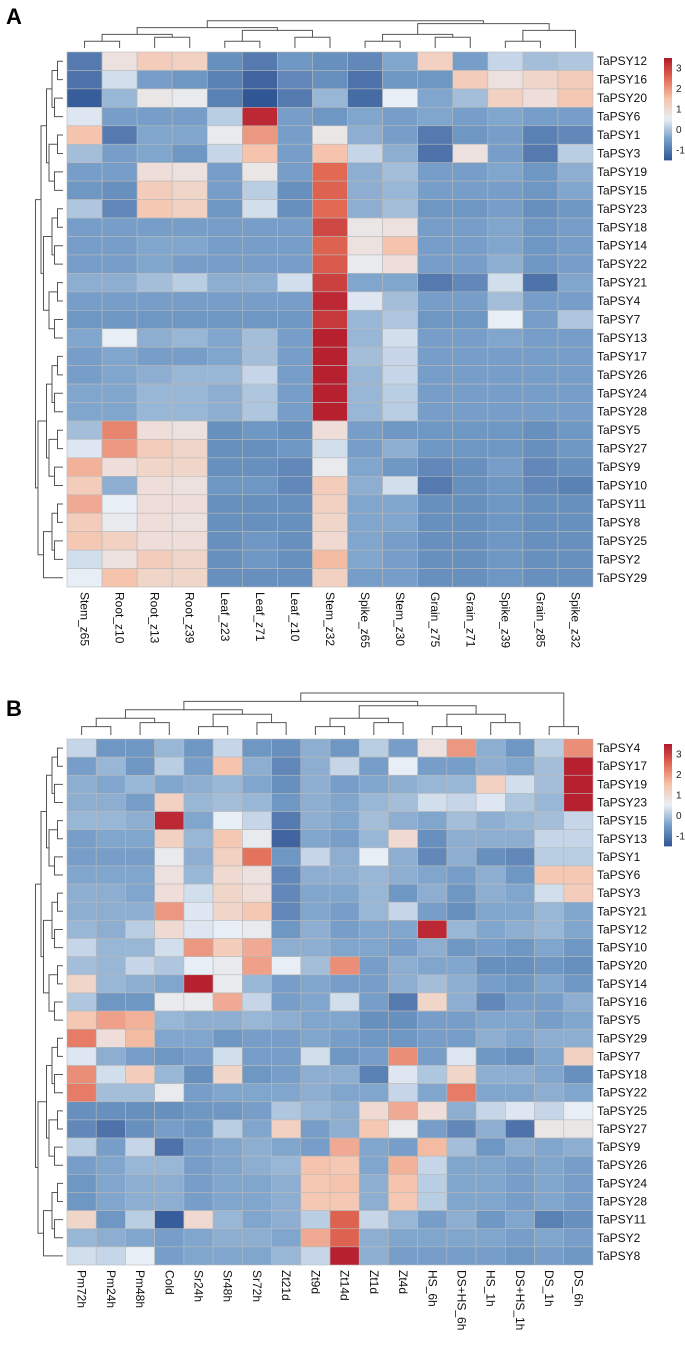 This screenshot has width=685, height=1371. What do you see at coordinates (674, 795) in the screenshot?
I see `colorbar: 3 2 1 0 -1` at bounding box center [674, 795].